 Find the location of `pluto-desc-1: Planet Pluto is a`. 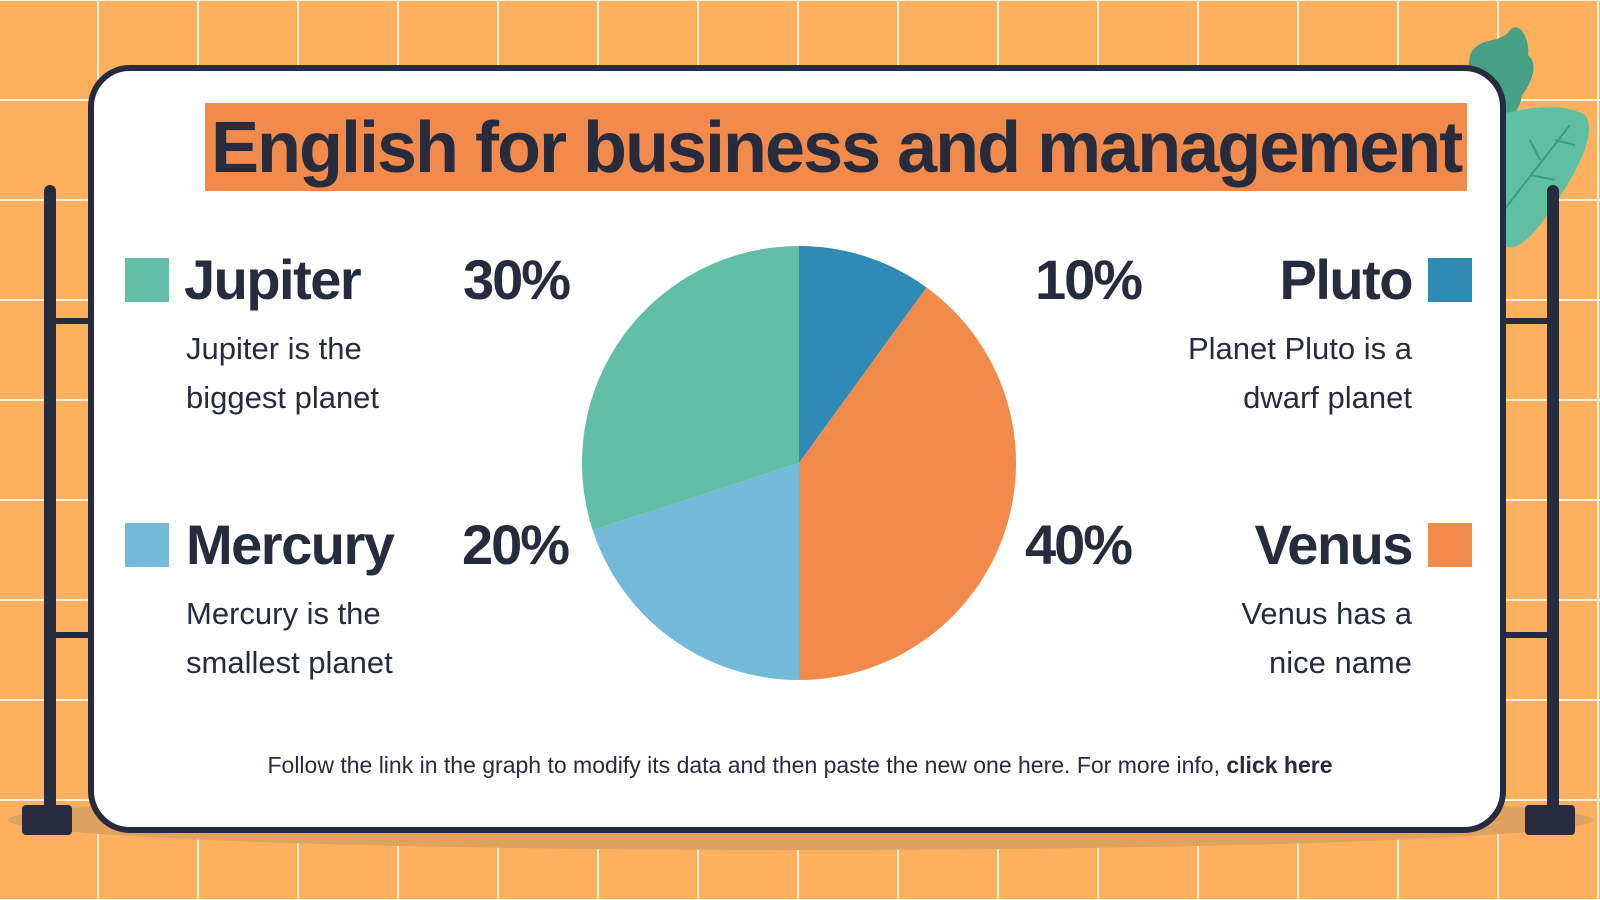

pluto-desc-1: Planet Pluto is a is located at coordinates (1299, 348).